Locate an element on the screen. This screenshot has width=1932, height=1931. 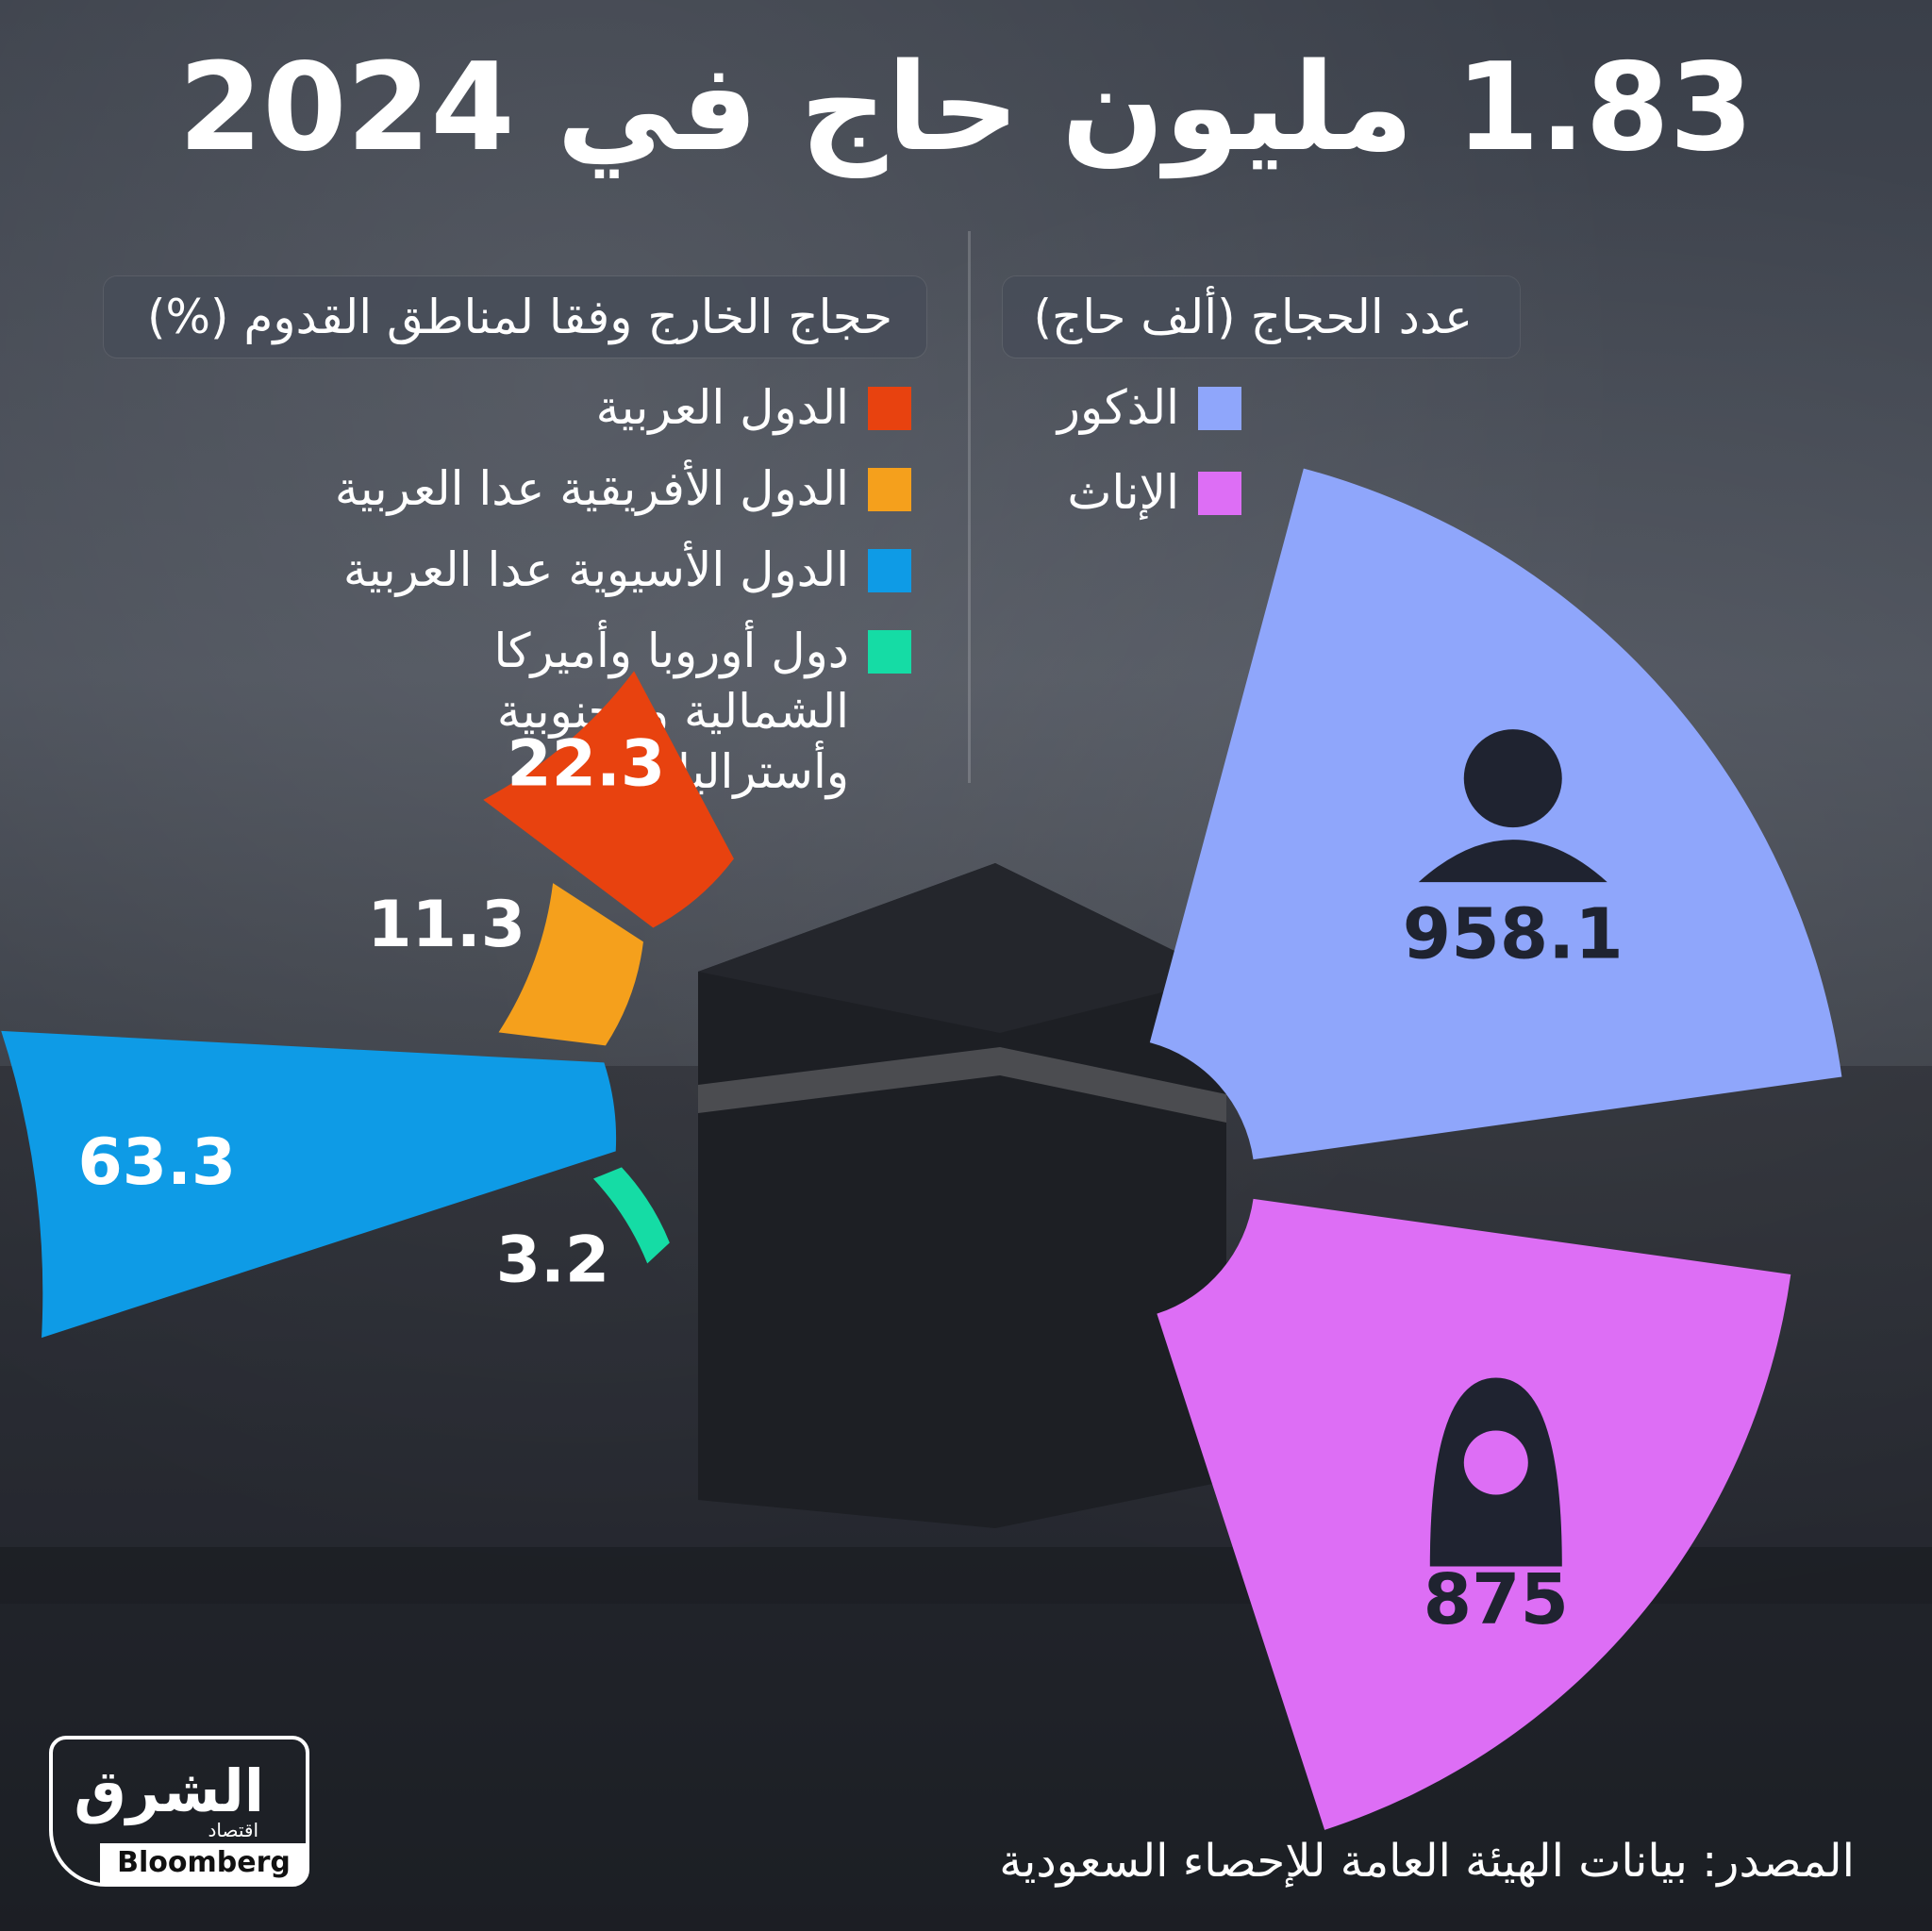
legend-item-female: الإناث is located at coordinates (1154, 492).